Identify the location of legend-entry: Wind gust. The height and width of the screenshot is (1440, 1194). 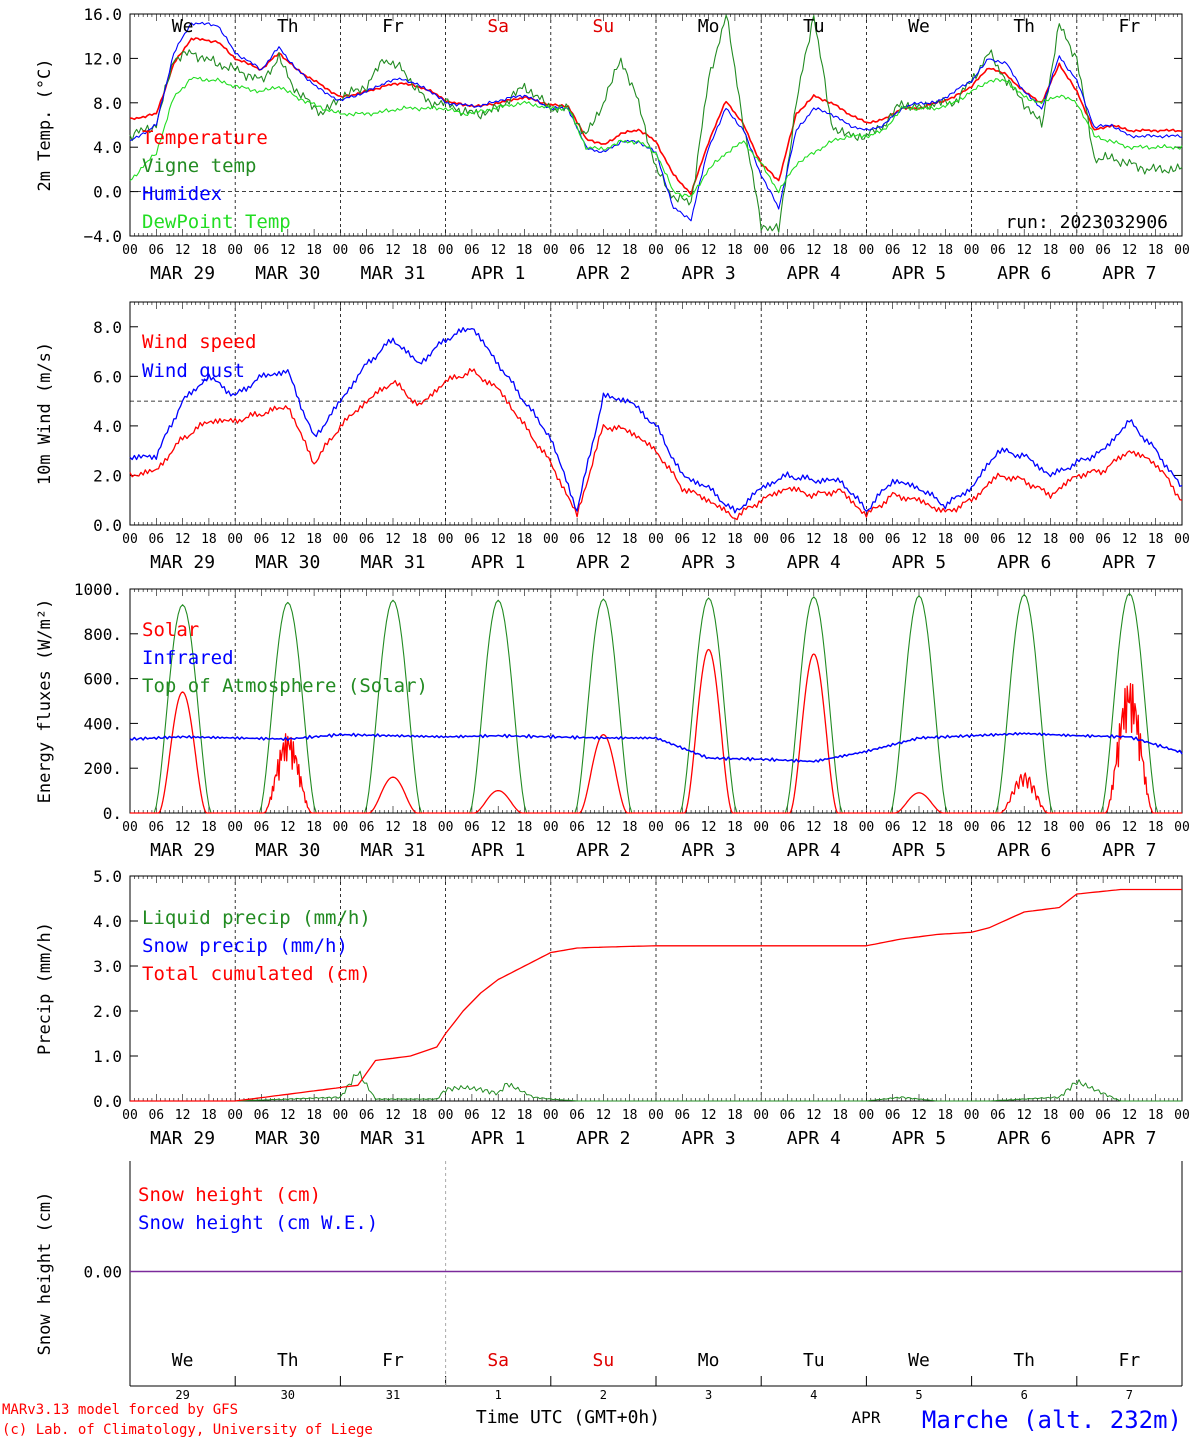
(193, 371).